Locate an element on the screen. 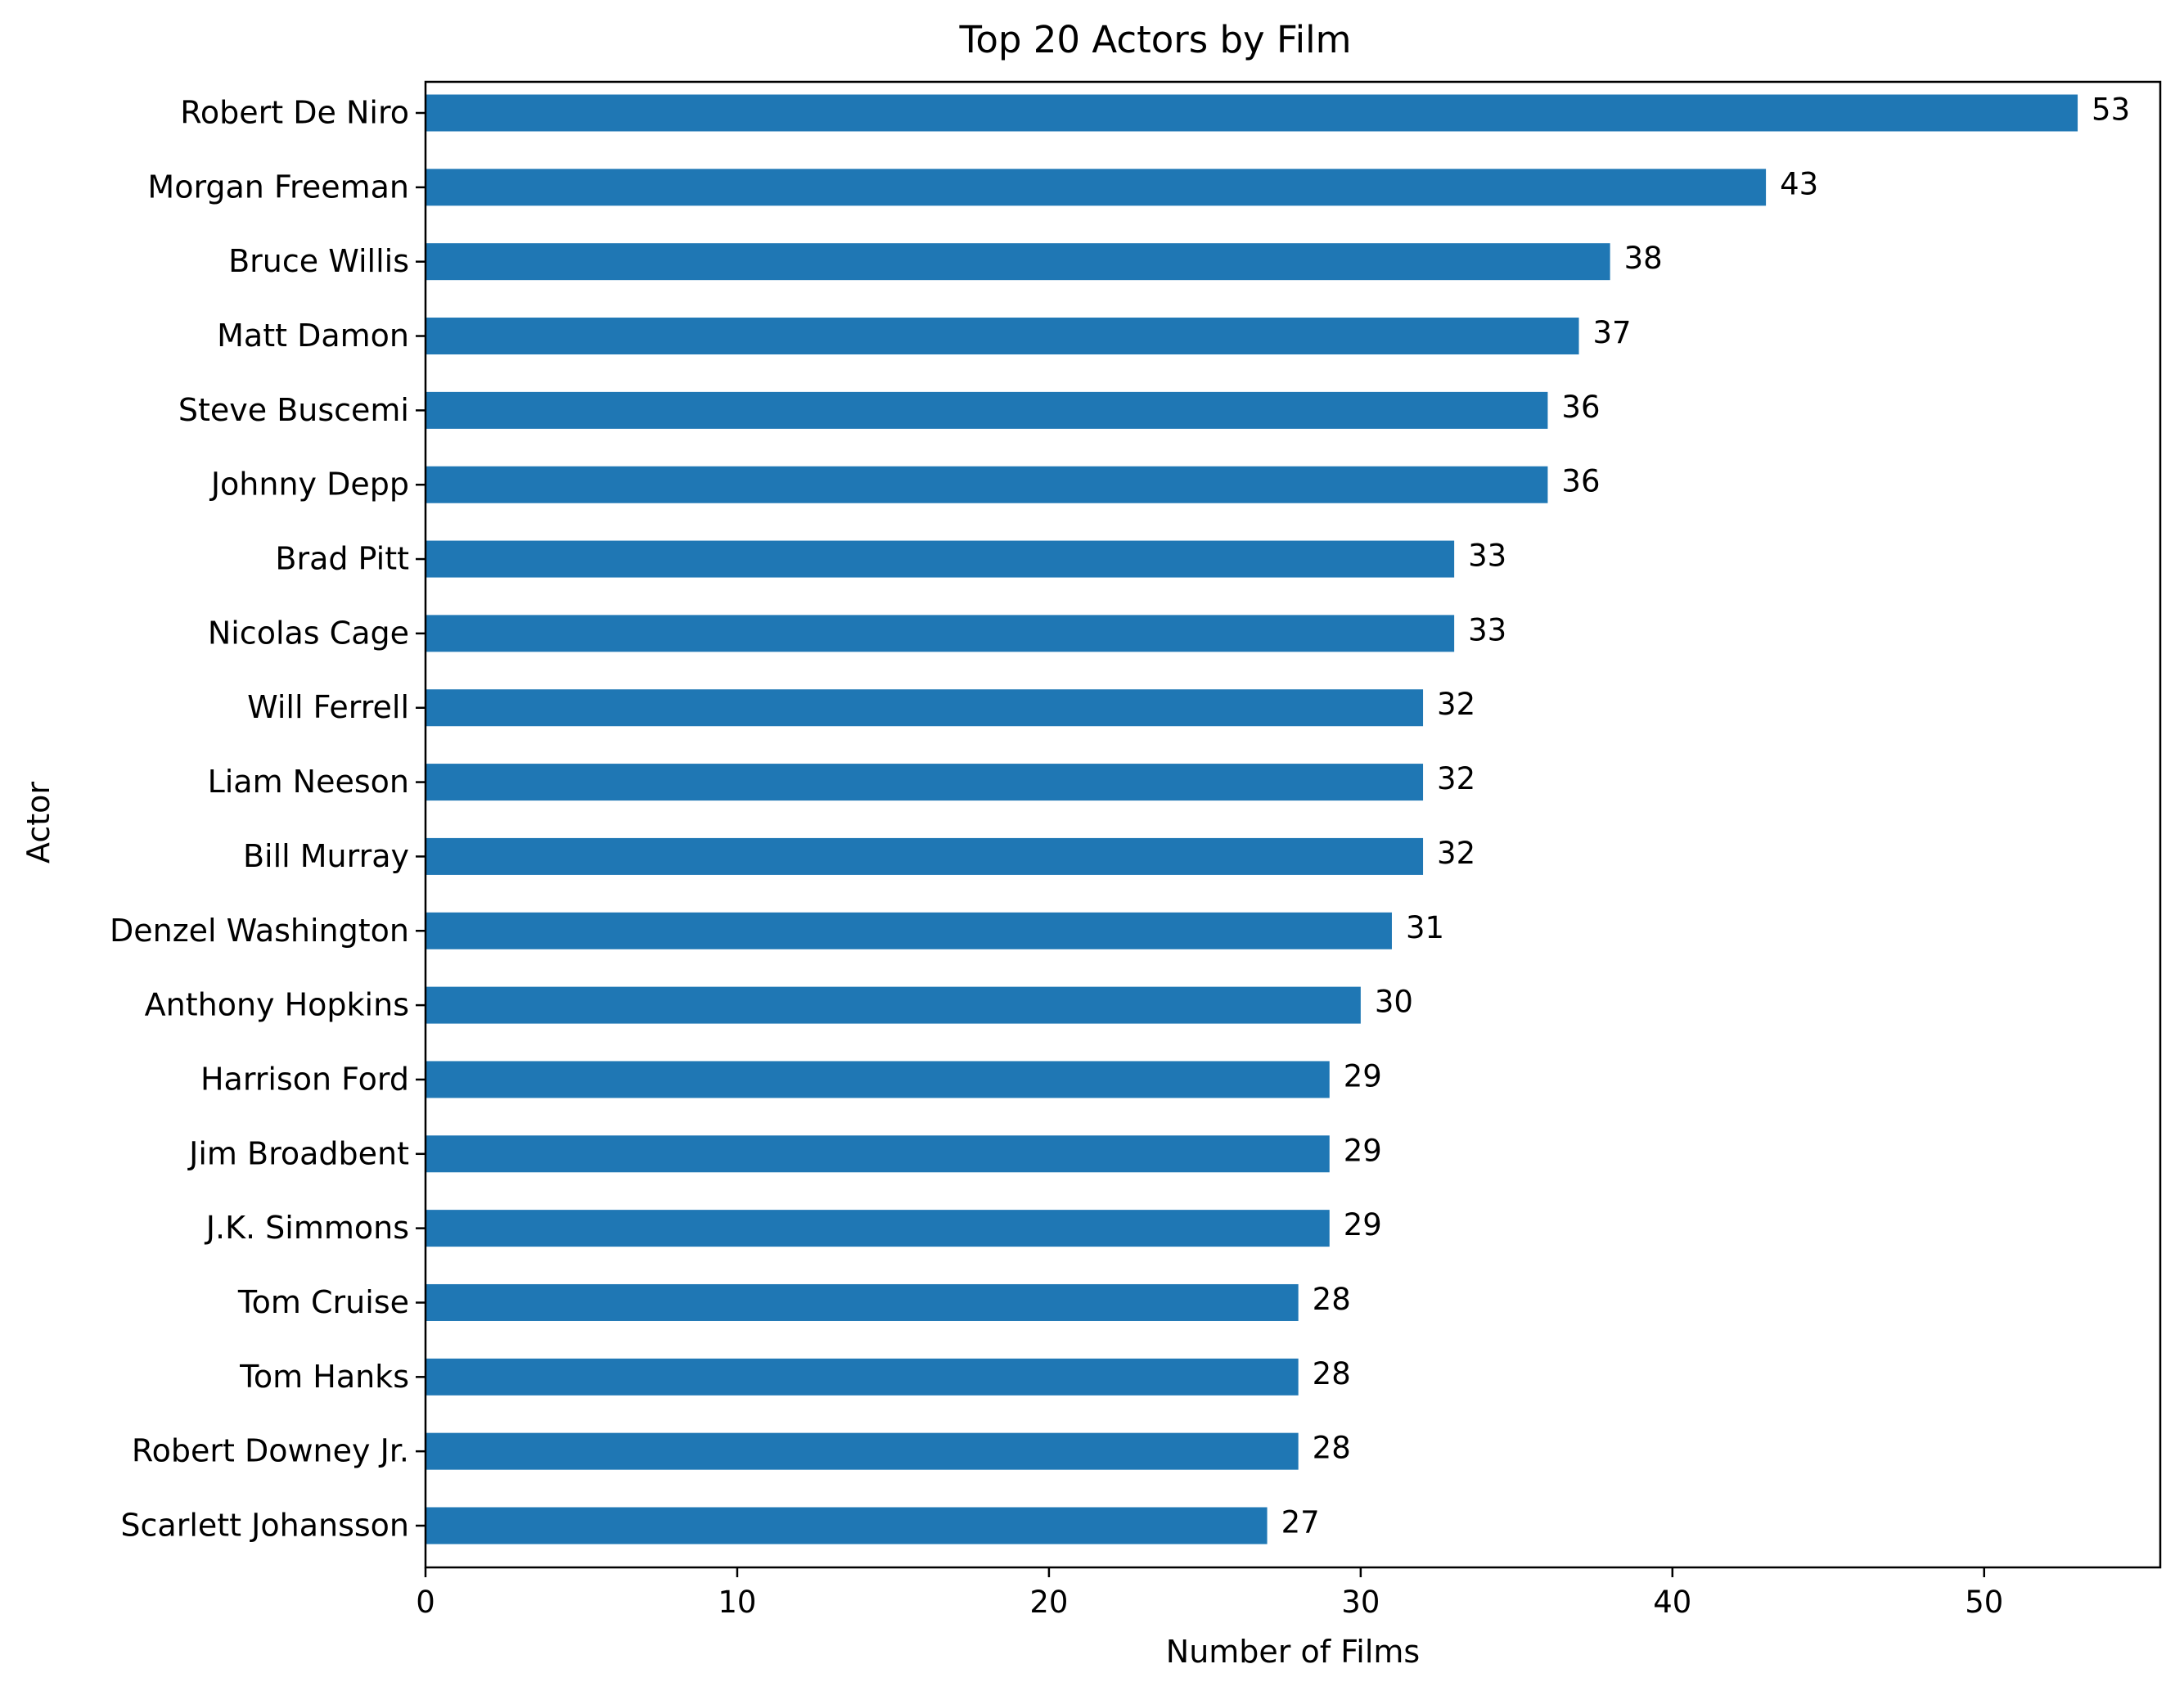 The height and width of the screenshot is (1691, 2184). y-tick-label: Denzel Washington is located at coordinates (259, 931).